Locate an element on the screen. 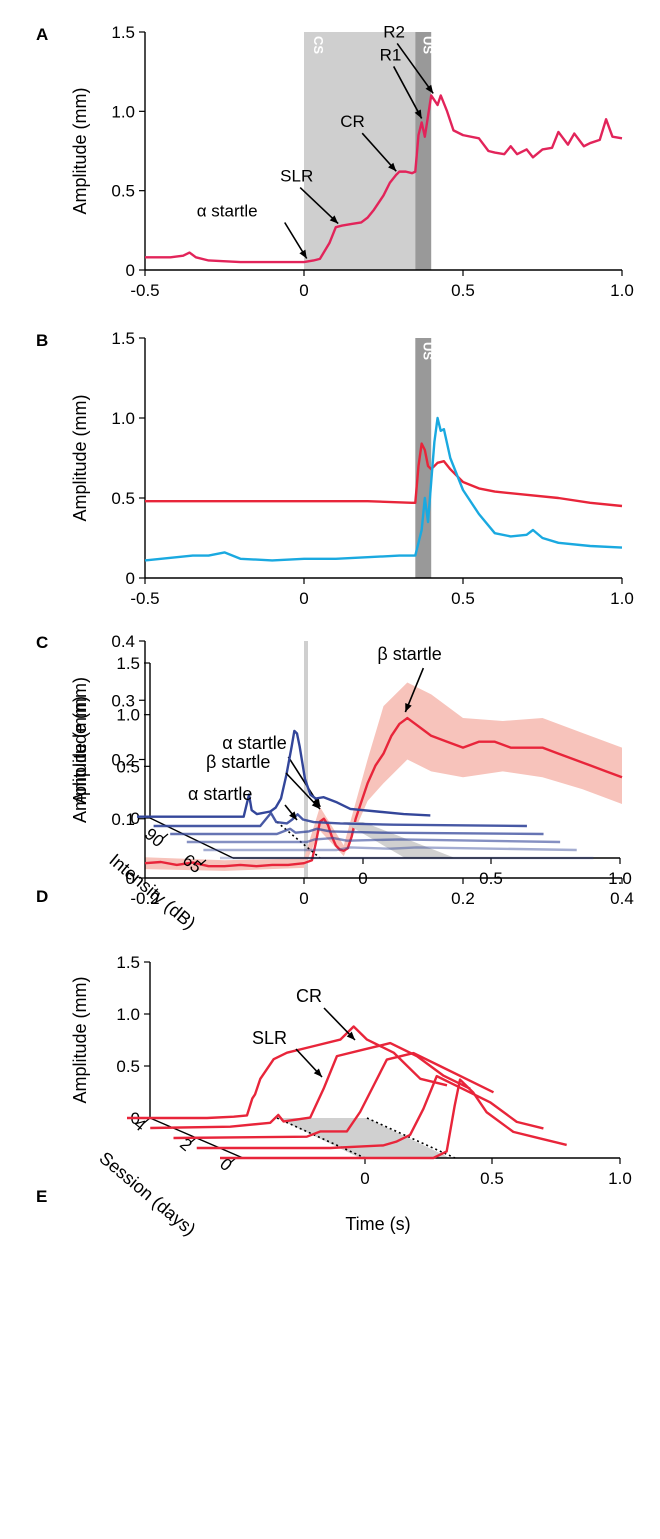 This screenshot has height=1539, width=660. y-tick-label: 0.3 is located at coordinates (123, 700).